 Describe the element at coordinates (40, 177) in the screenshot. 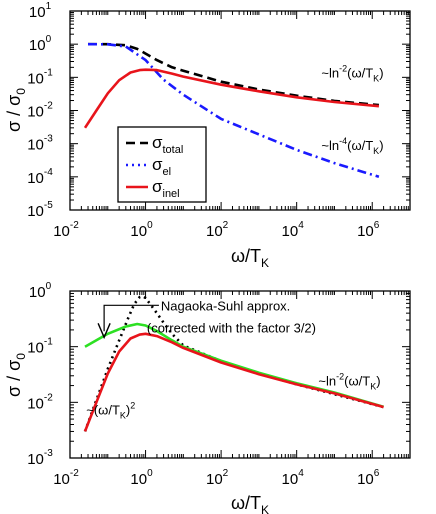

I see `y-tick-label: 10⁻⁴` at that location.